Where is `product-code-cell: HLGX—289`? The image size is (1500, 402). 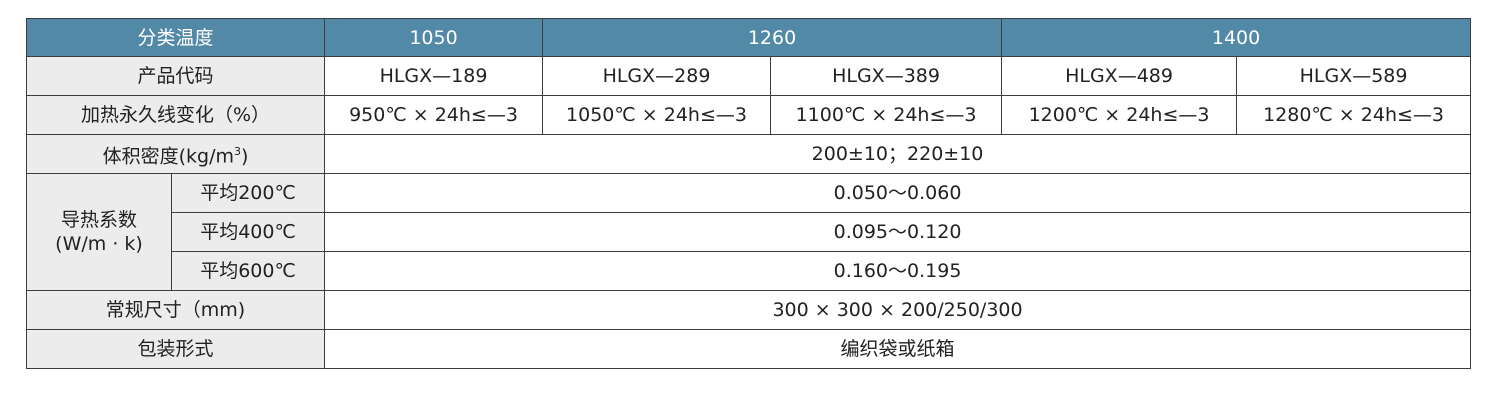 product-code-cell: HLGX—289 is located at coordinates (657, 76).